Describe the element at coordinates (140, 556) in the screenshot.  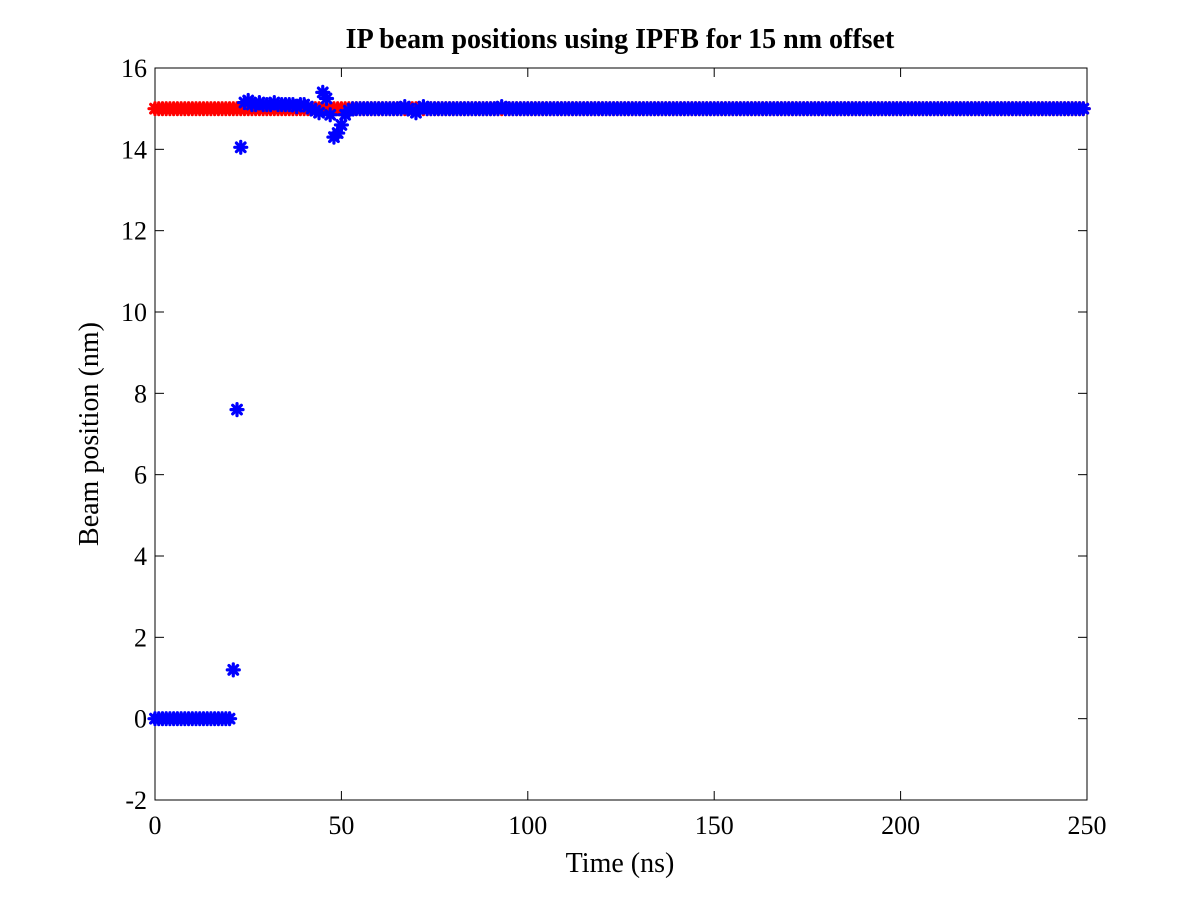
I see `y-tick-label: 4` at that location.